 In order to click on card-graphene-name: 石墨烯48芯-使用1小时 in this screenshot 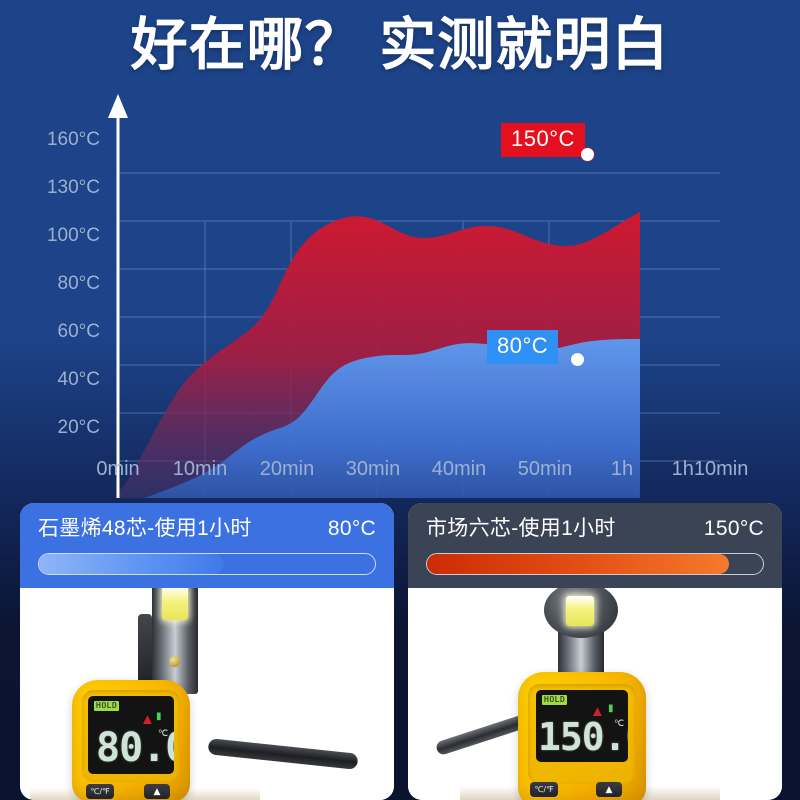, I will do `click(145, 528)`.